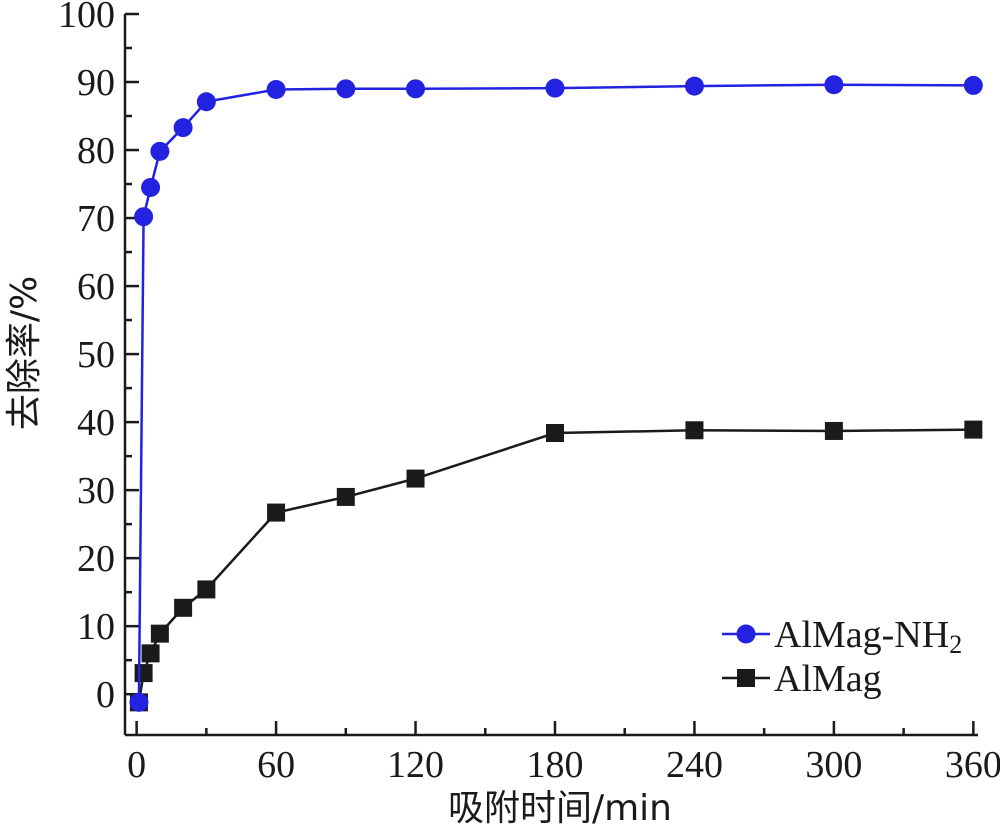 Image resolution: width=1000 pixels, height=833 pixels. I want to click on y-tick-label: 20, so click(96, 559).